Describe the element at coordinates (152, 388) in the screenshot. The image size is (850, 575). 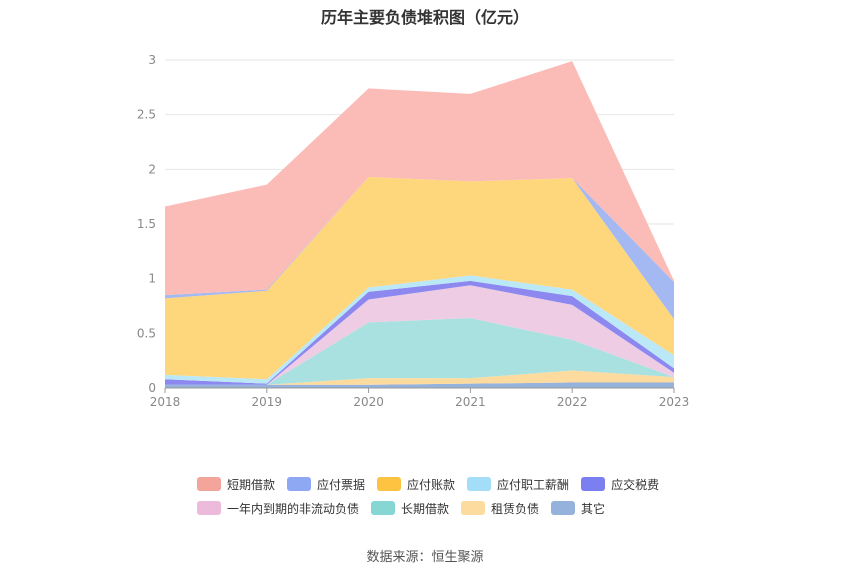
I see `y-tick-label: 0` at that location.